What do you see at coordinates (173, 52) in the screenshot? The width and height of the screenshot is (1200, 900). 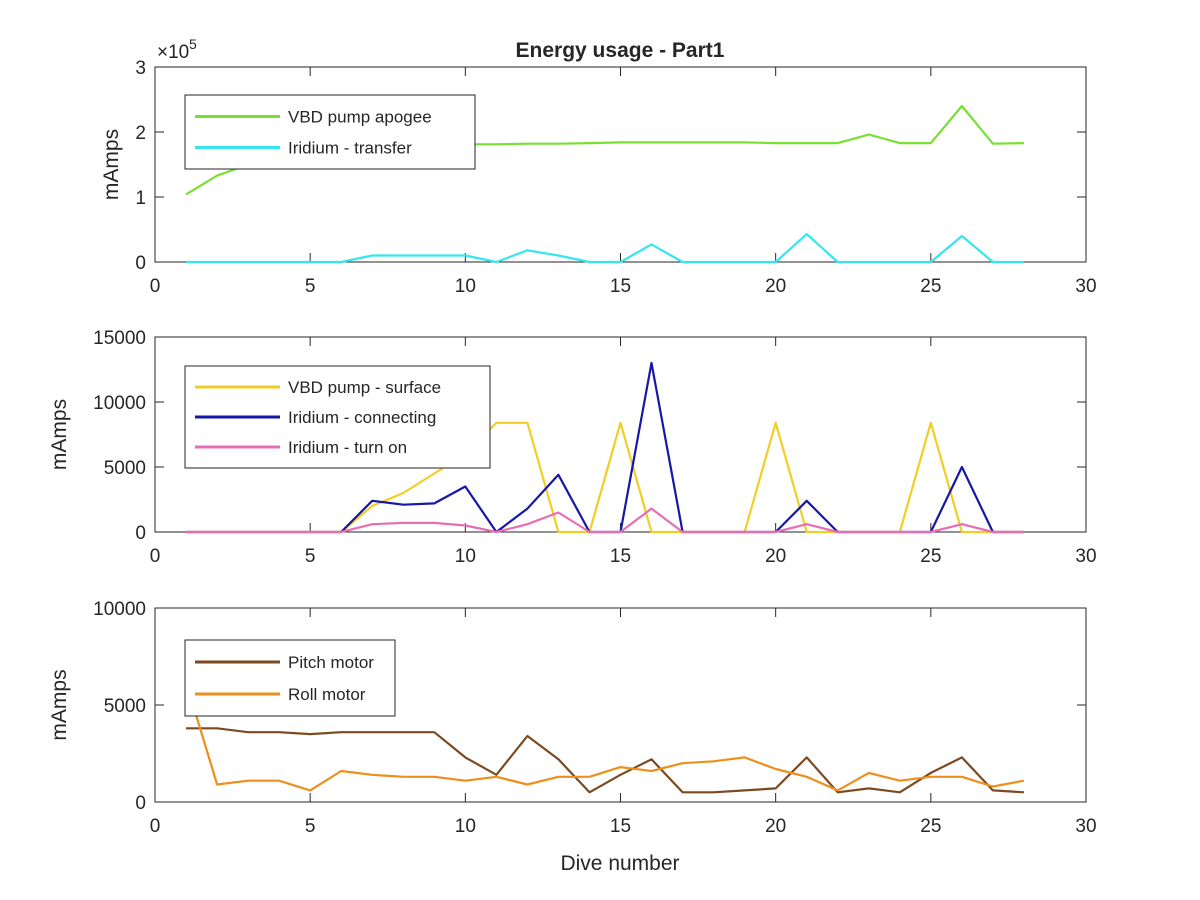 I see `y-exponent-base: ×10` at bounding box center [173, 52].